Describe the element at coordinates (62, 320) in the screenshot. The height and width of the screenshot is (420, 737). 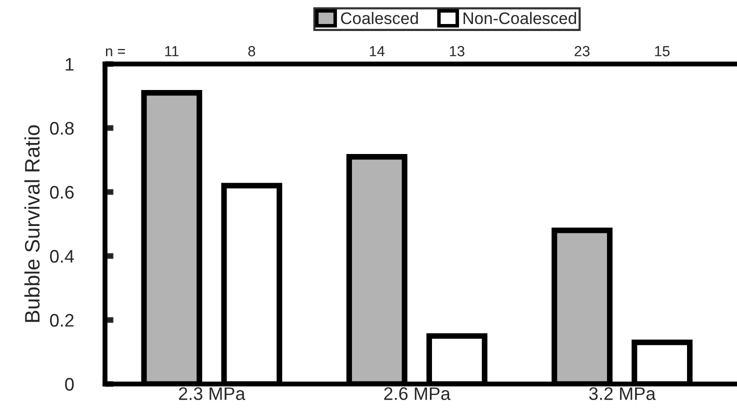
I see `y-tick-label: 0.2` at that location.